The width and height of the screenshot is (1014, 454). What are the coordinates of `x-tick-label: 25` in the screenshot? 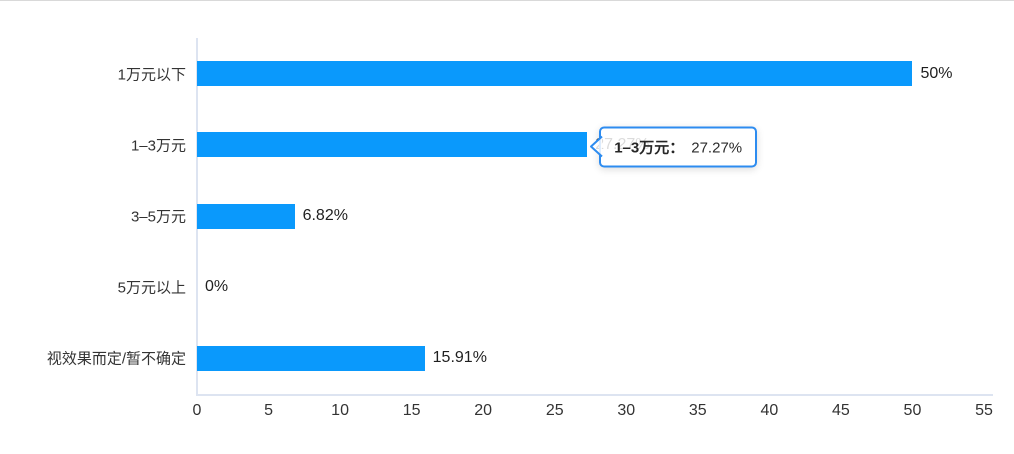 It's located at (554, 410).